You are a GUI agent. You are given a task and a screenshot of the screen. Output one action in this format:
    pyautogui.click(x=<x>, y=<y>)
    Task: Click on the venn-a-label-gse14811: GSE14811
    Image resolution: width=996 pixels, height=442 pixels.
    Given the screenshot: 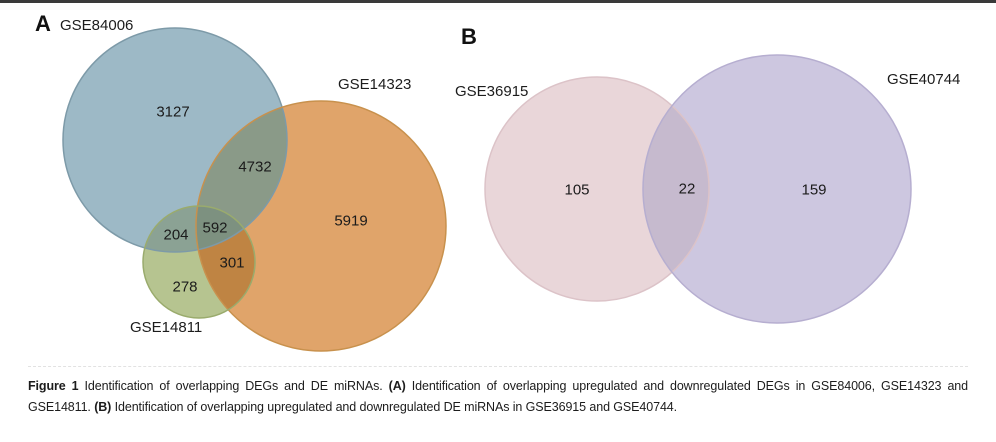 What is the action you would take?
    pyautogui.click(x=166, y=327)
    